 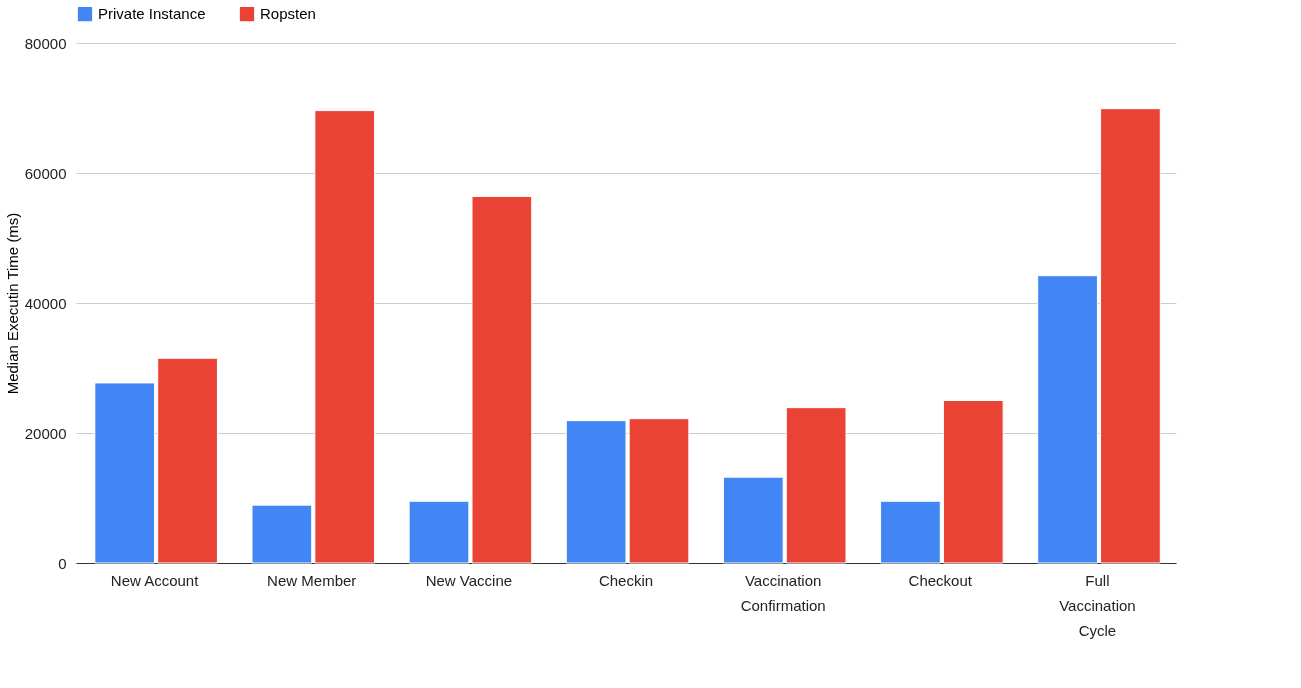 What do you see at coordinates (312, 580) in the screenshot?
I see `x-tick-label: New Member` at bounding box center [312, 580].